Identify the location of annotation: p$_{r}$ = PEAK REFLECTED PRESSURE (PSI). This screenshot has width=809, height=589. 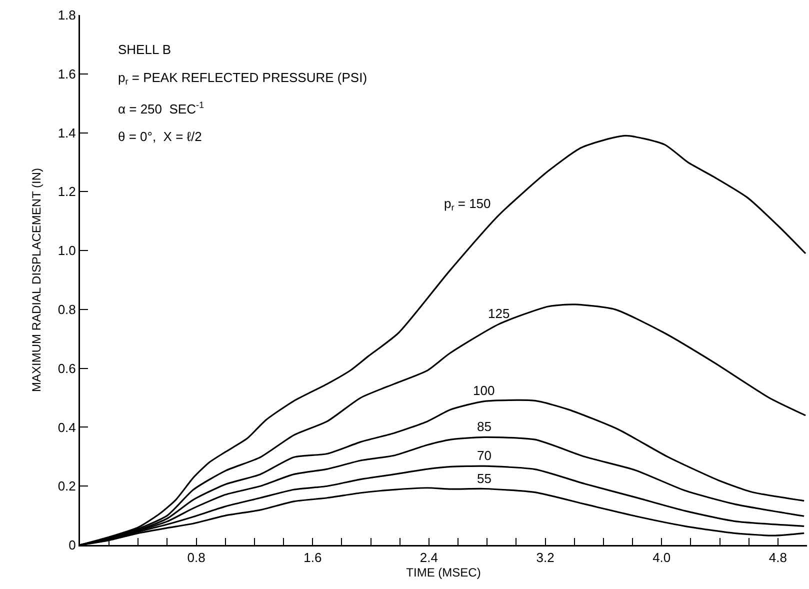
(243, 78).